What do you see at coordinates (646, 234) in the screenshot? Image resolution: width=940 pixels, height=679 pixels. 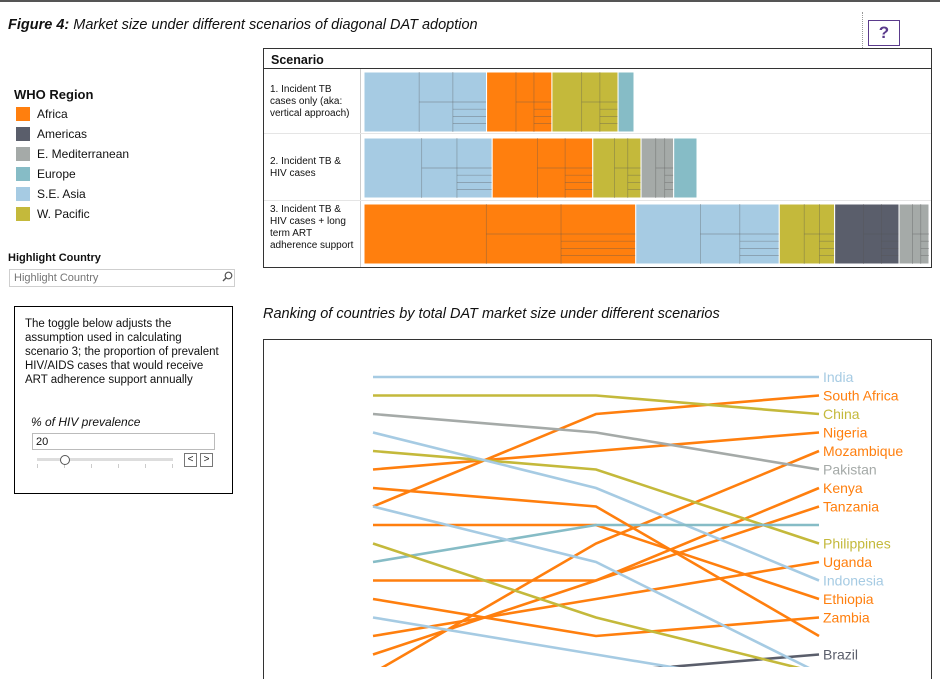 I see `scenario-3-treemap` at bounding box center [646, 234].